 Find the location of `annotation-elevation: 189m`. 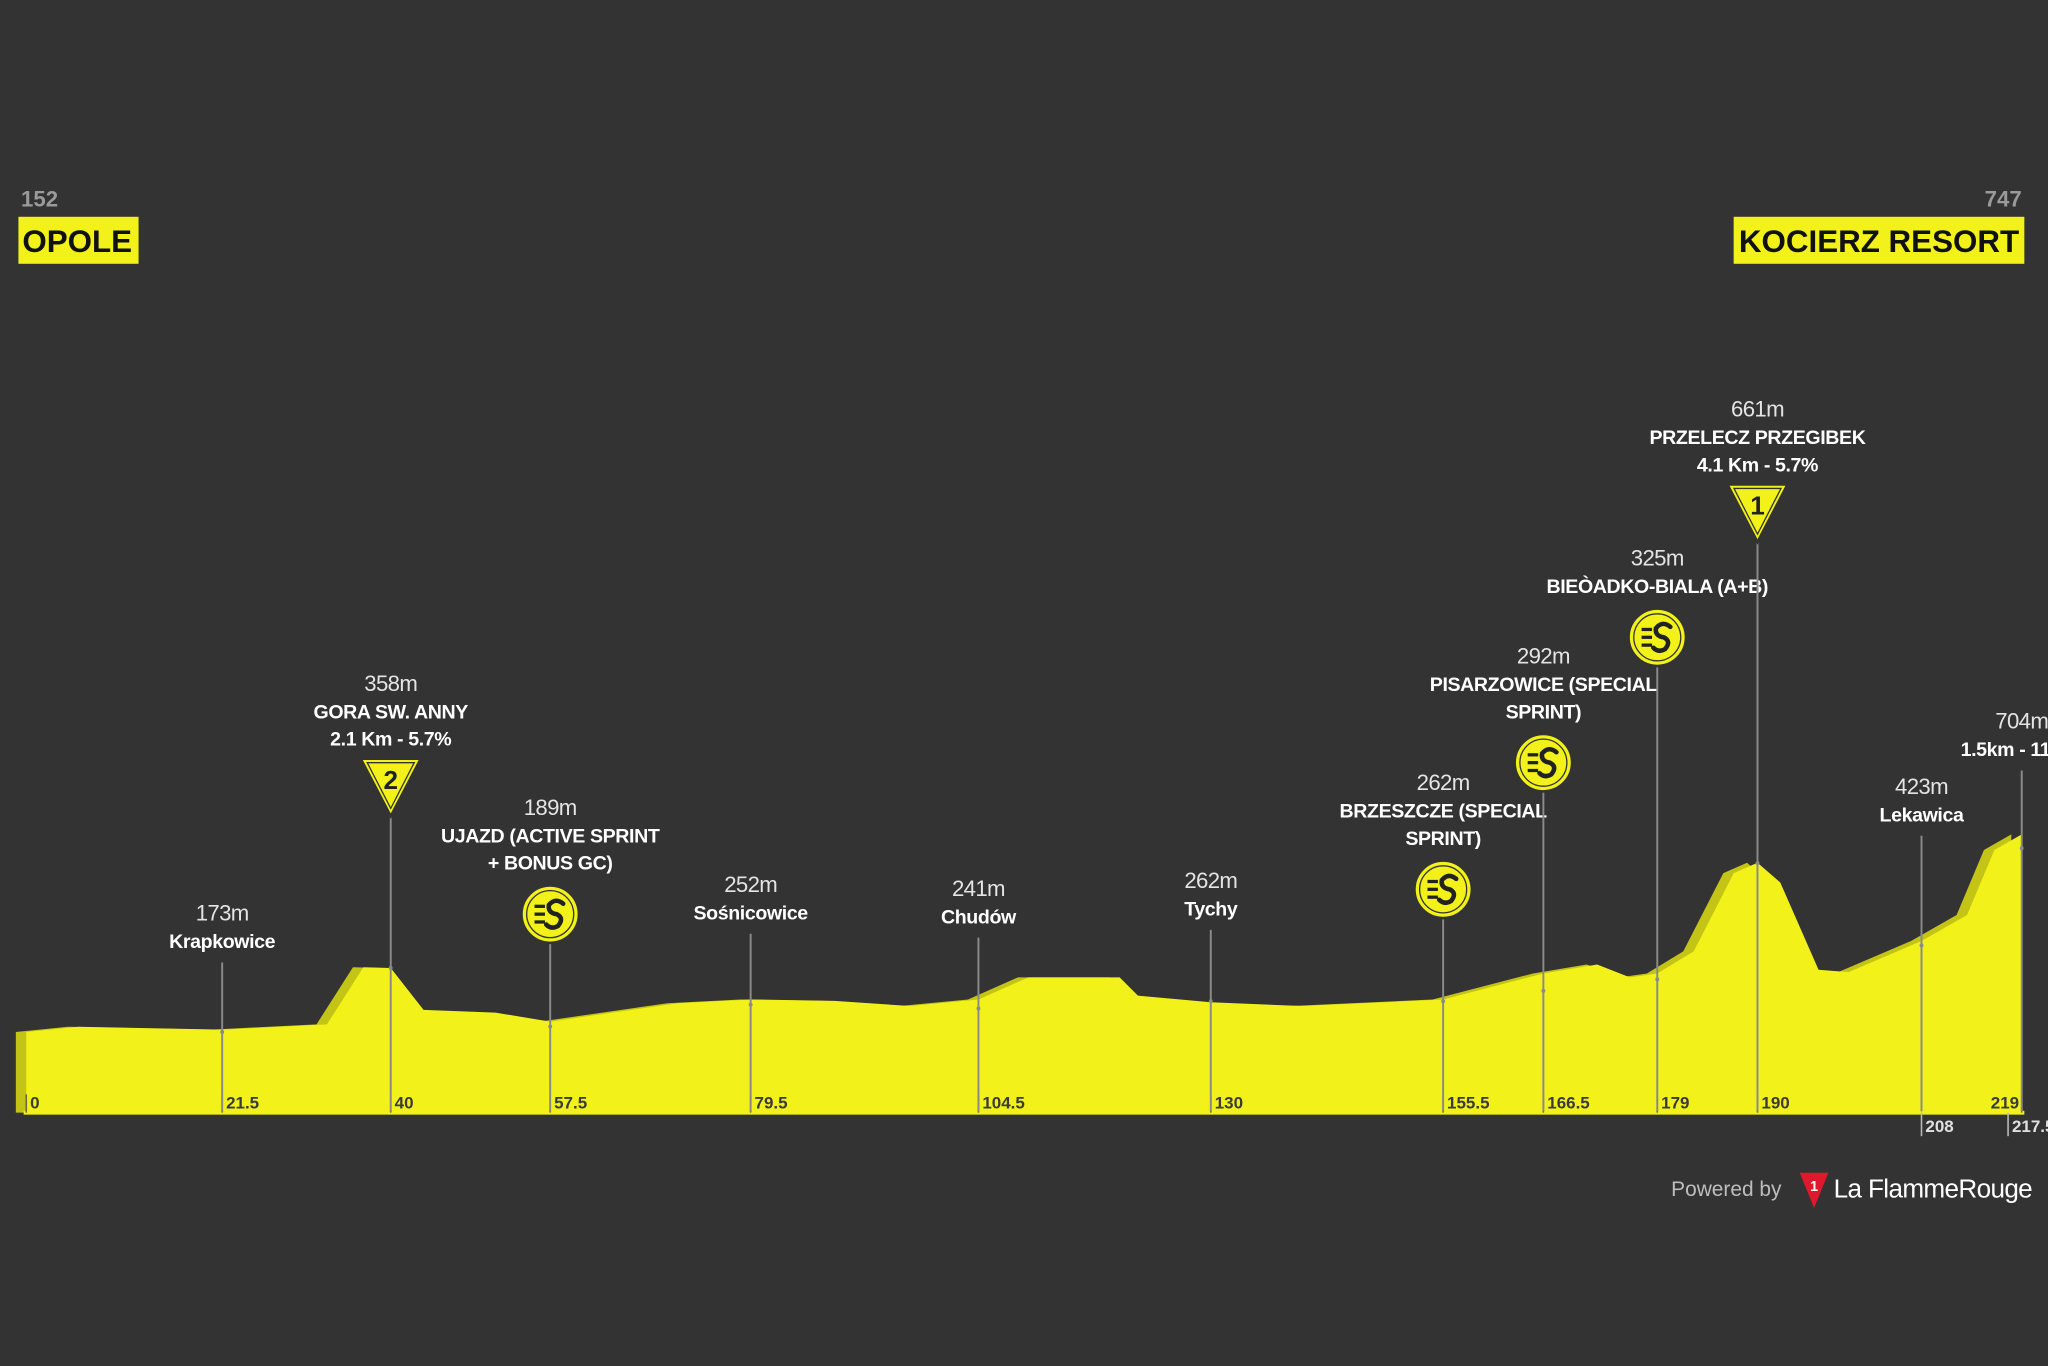

annotation-elevation: 189m is located at coordinates (550, 807).